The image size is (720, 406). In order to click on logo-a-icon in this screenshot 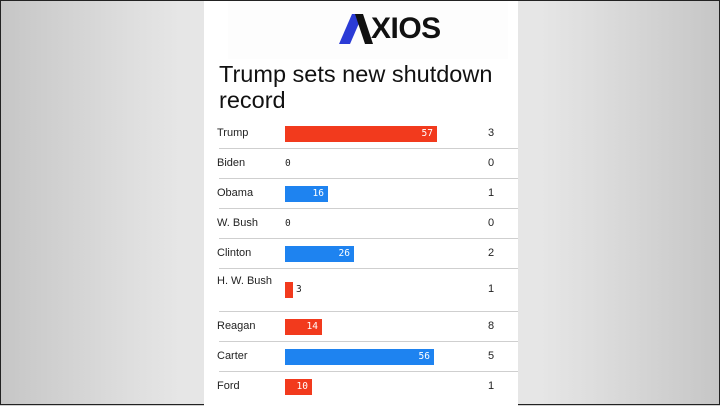, I will do `click(356, 29)`.